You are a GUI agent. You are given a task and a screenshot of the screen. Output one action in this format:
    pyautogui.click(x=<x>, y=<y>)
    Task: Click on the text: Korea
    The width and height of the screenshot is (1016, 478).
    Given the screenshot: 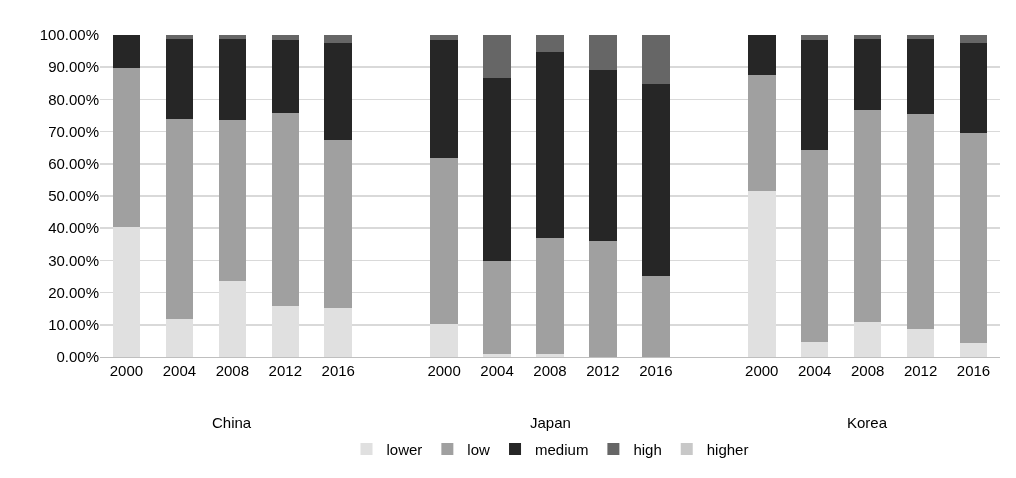 What is the action you would take?
    pyautogui.click(x=867, y=422)
    